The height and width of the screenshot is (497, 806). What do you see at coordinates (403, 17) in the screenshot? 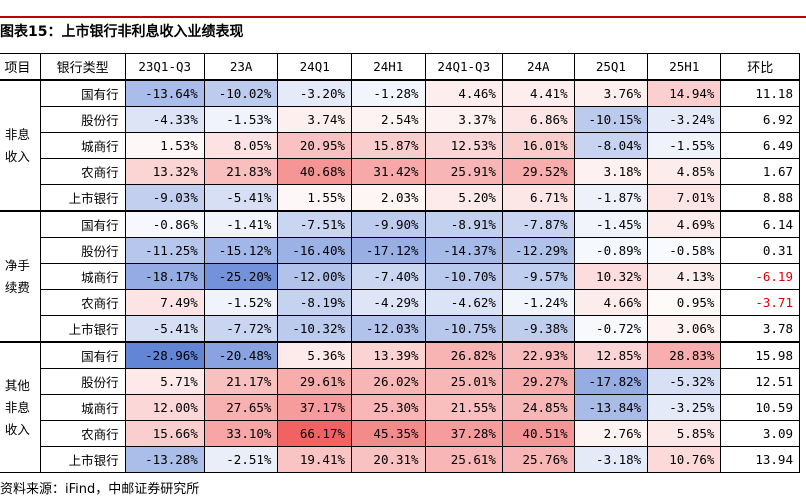
I see `title-rule` at bounding box center [403, 17].